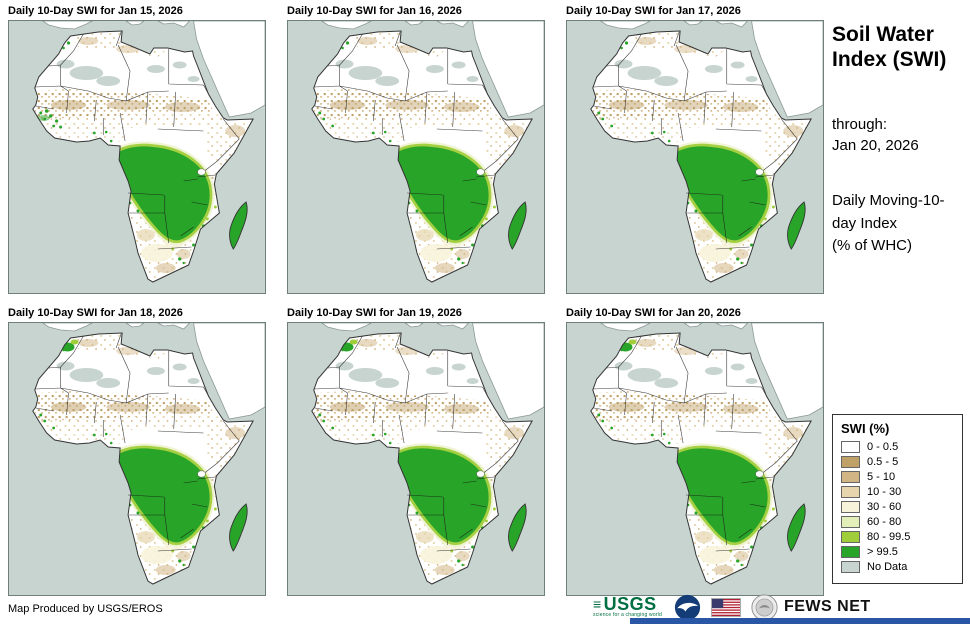  What do you see at coordinates (875, 146) in the screenshot?
I see `through-date: Jan 20, 2026` at bounding box center [875, 146].